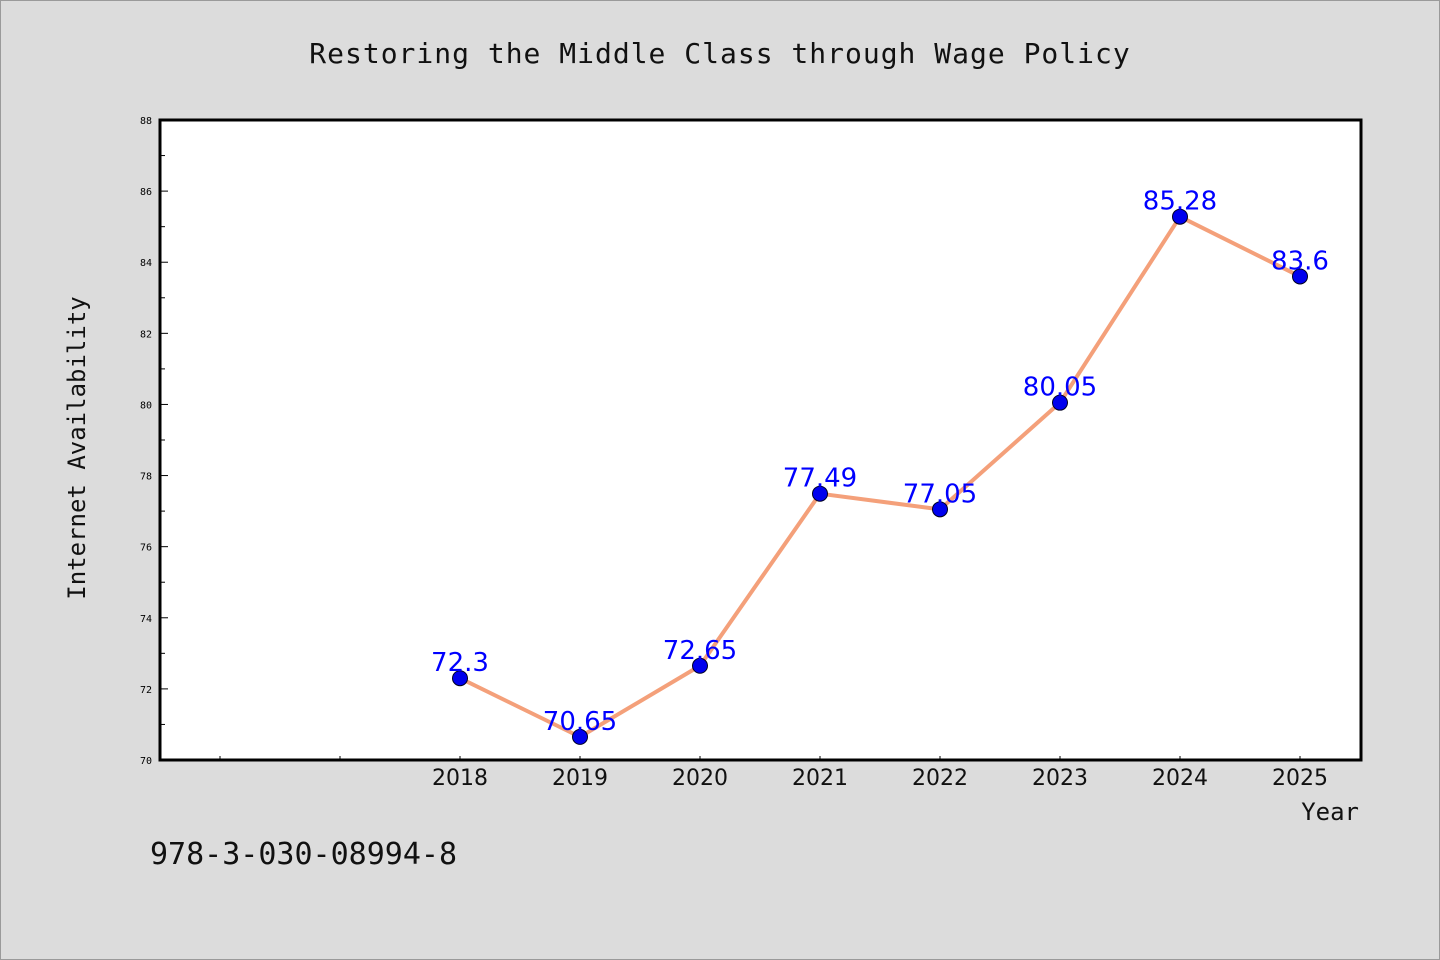 The height and width of the screenshot is (960, 1440). What do you see at coordinates (940, 494) in the screenshot?
I see `data-label: 77.05` at bounding box center [940, 494].